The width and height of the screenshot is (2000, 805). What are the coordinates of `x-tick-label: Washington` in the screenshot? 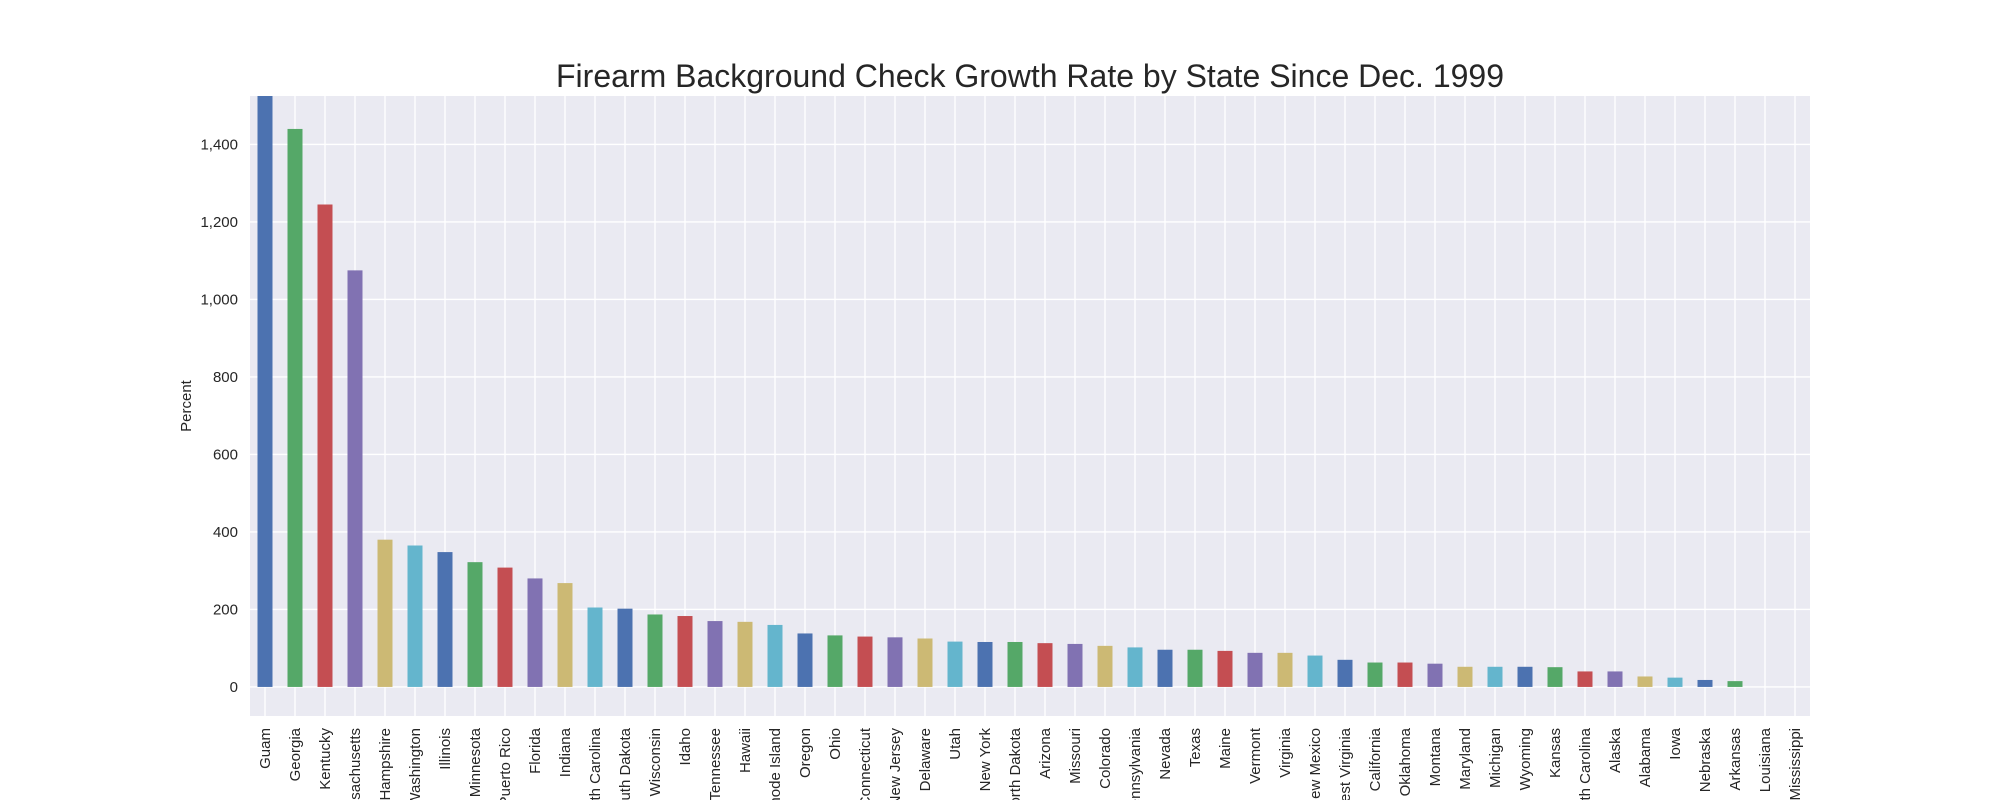 It's located at (415, 764).